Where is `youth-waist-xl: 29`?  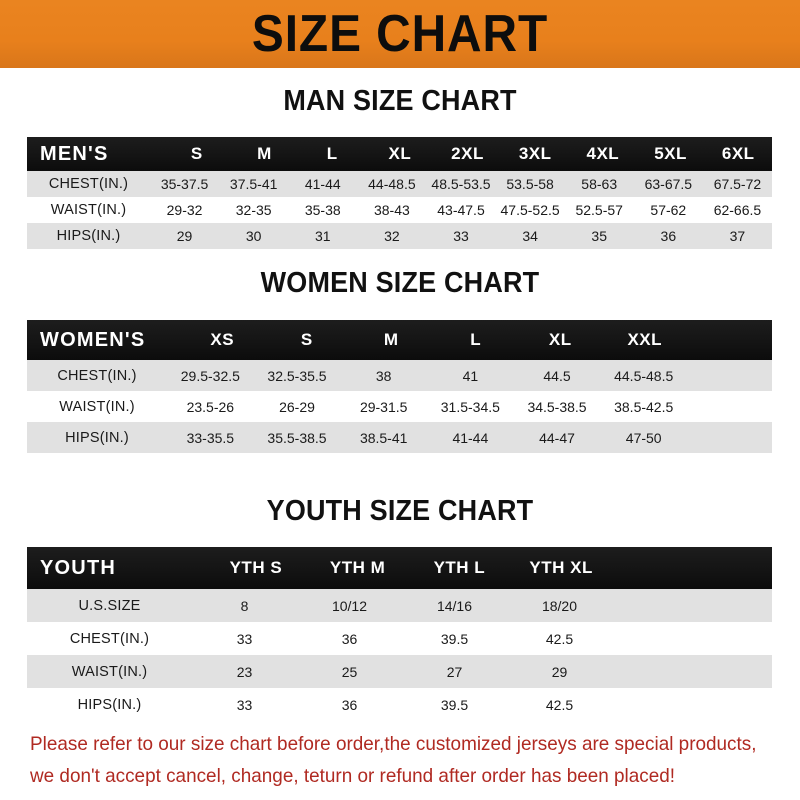
youth-waist-xl: 29 is located at coordinates (559, 671).